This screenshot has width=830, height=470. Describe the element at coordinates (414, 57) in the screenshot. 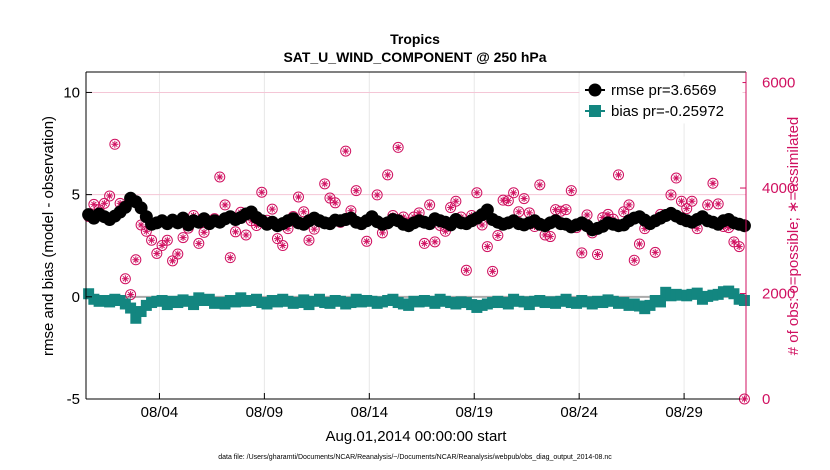

I see `chart-subtitle: SAT_U_WIND_COMPONENT @ 250 hPa` at that location.